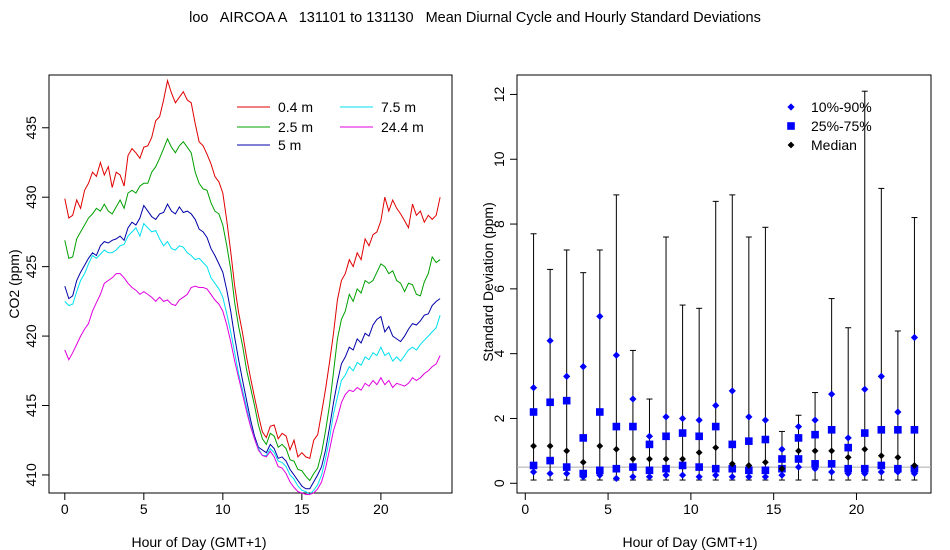  I want to click on left-x-axis-label: Hour of Day (GMT+1), so click(199, 542).